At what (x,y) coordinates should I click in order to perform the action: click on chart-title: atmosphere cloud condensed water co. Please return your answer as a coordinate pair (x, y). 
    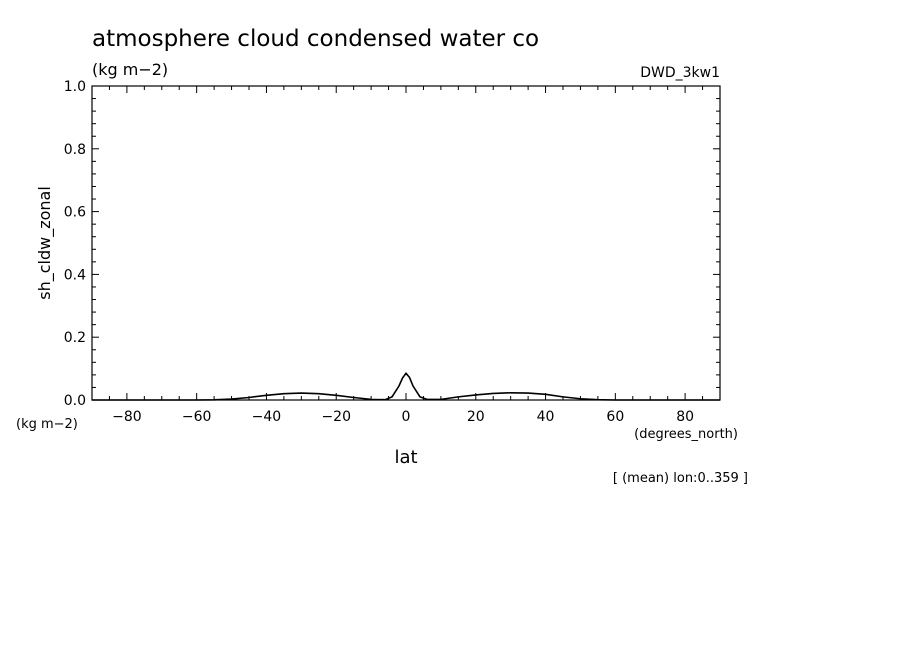
    Looking at the image, I should click on (315, 39).